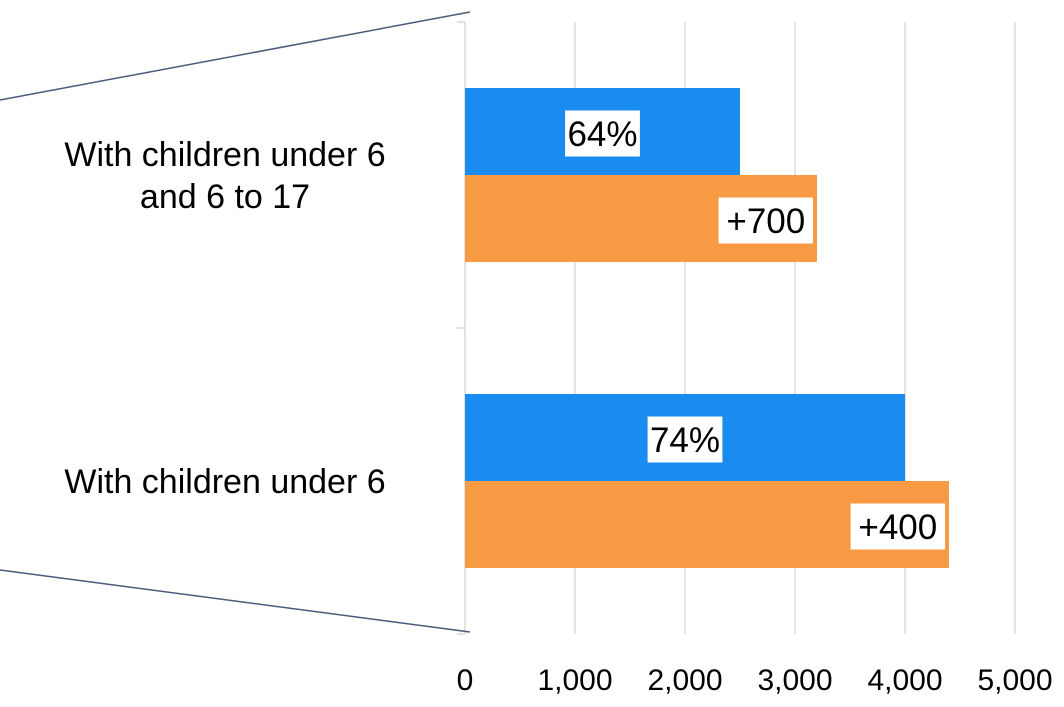 The width and height of the screenshot is (1064, 707). I want to click on x-tick-label: 5,000, so click(1014, 680).